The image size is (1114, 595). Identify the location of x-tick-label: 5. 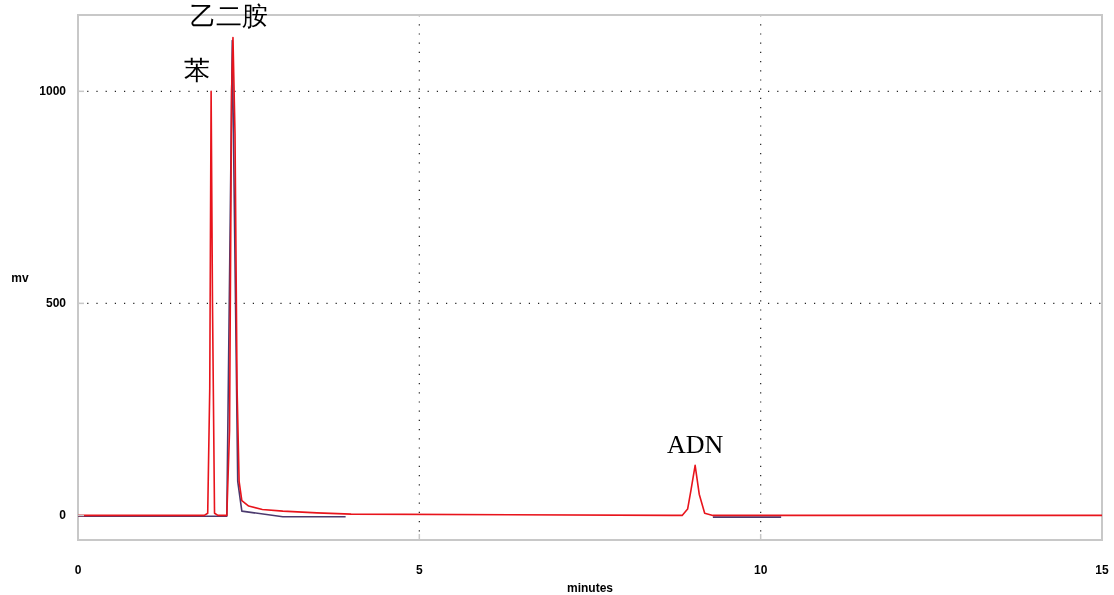
(419, 570).